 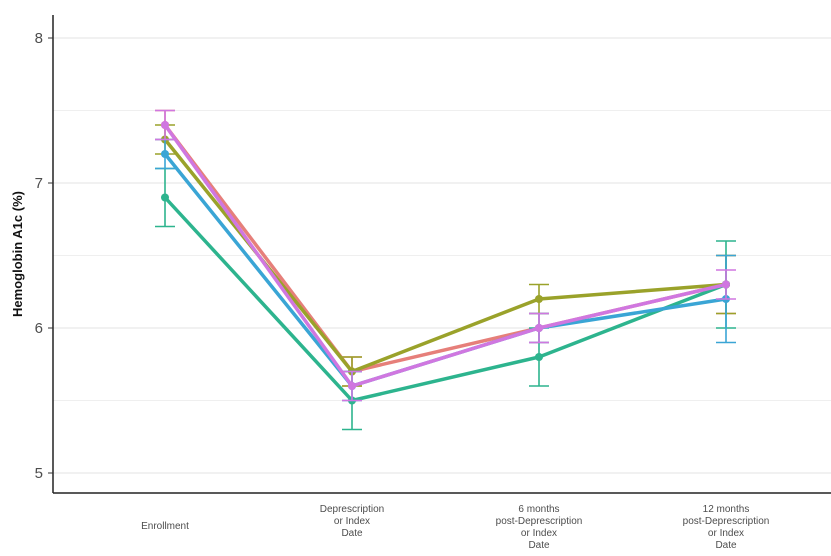 I want to click on y-tick-label: 7, so click(x=39, y=183).